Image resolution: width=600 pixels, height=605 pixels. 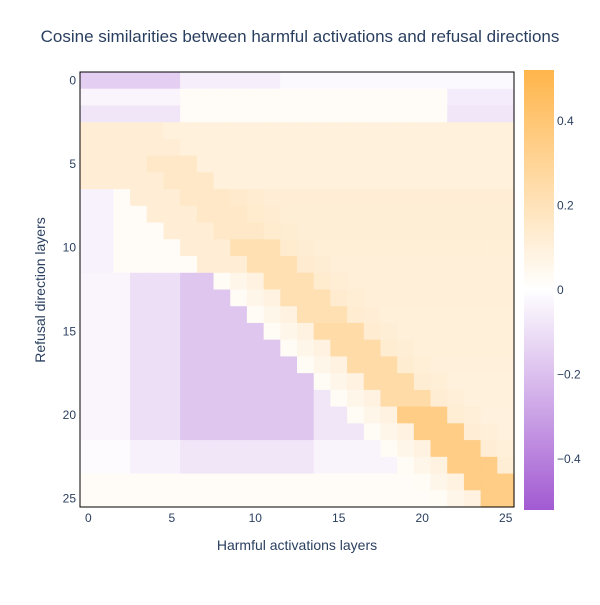 I want to click on x-axis-ticks: 0 5 10 15 20 25, so click(x=299, y=518).